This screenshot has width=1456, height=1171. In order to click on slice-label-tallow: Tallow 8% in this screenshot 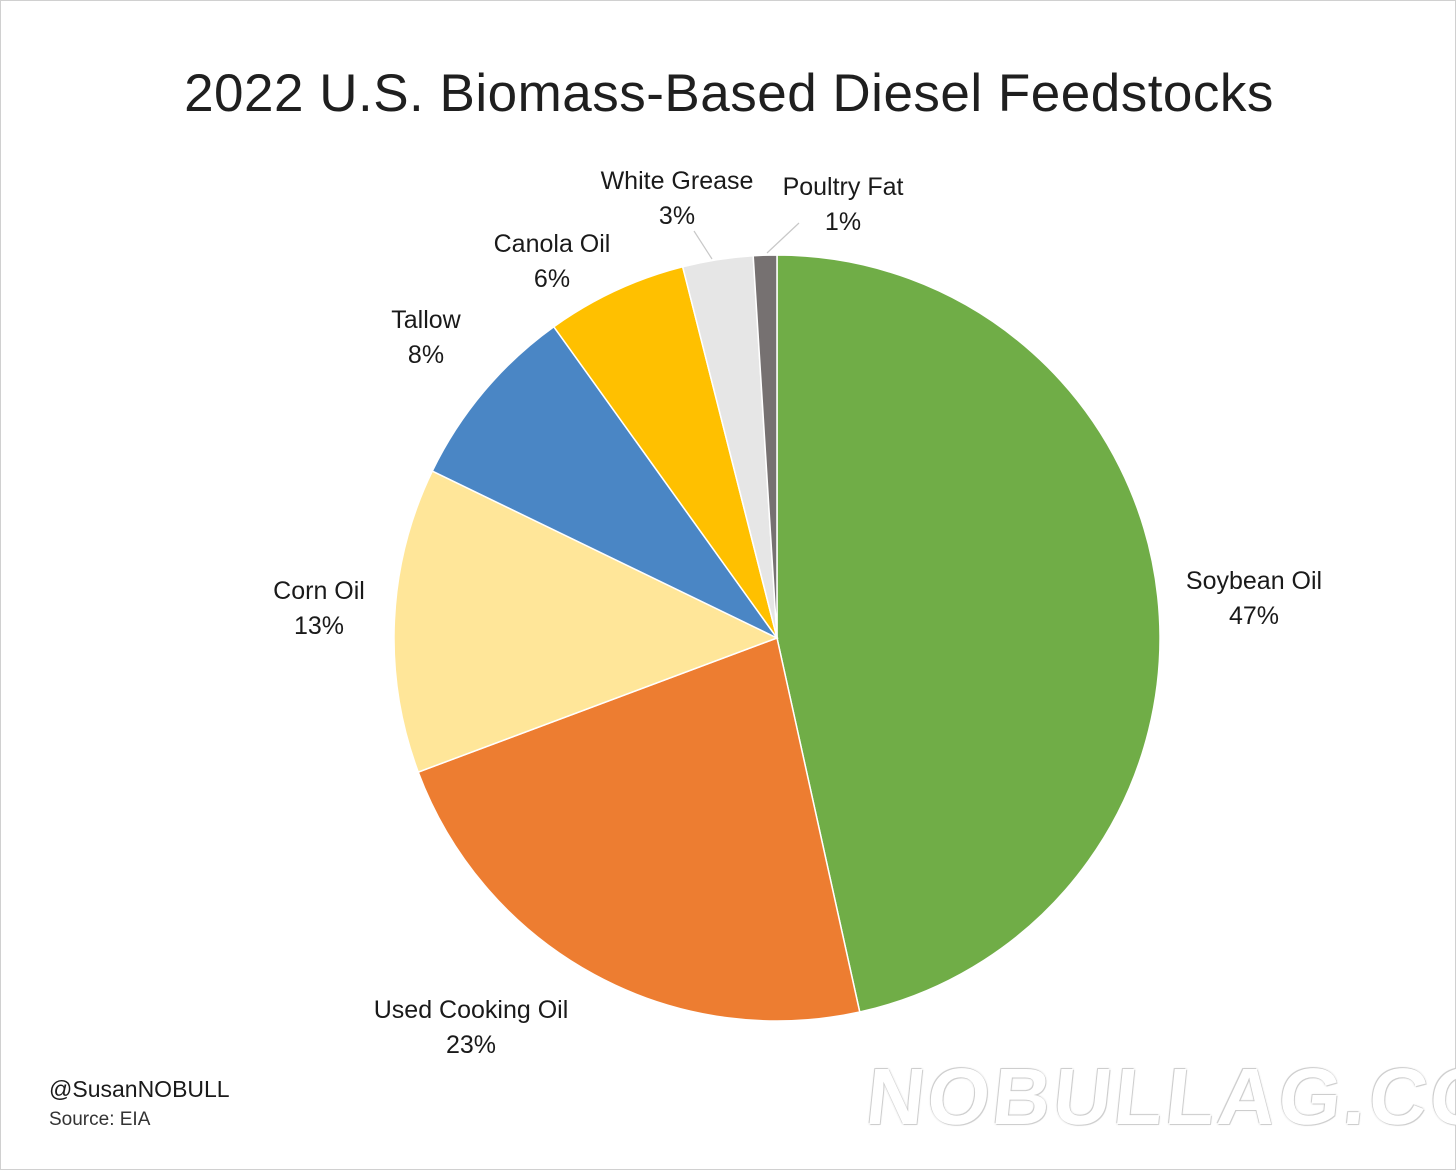, I will do `click(425, 338)`.